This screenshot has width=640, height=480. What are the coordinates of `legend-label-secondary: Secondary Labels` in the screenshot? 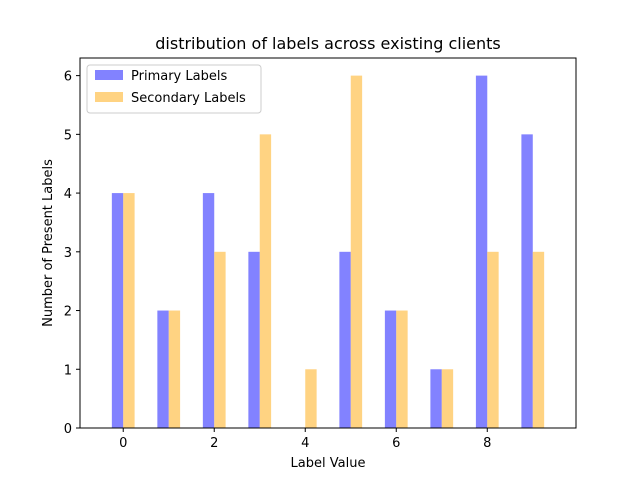 It's located at (188, 98).